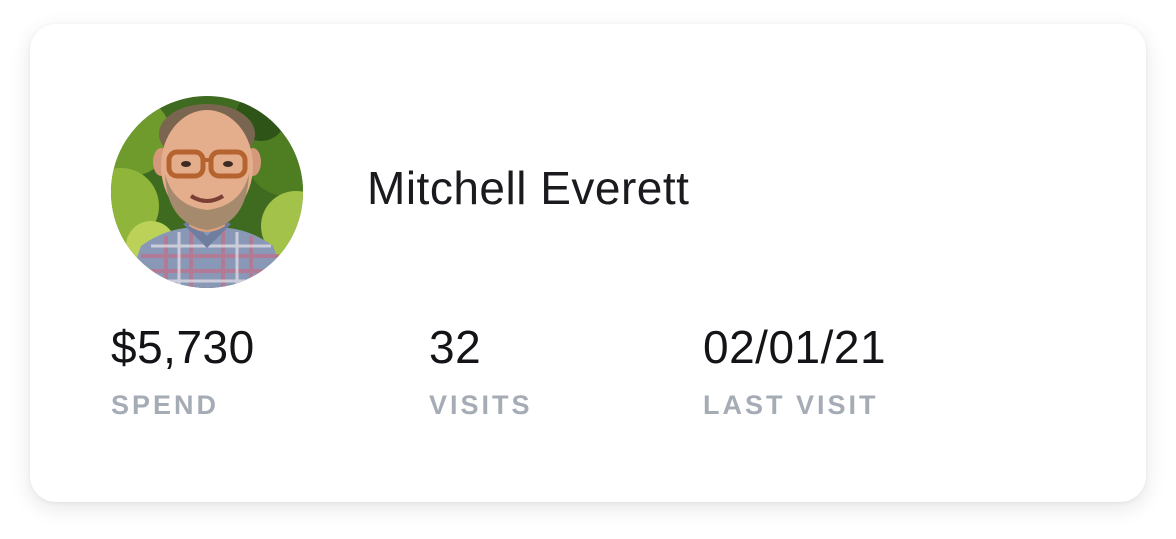 Image resolution: width=1176 pixels, height=539 pixels. I want to click on last-visit-label: LAST VISIT, so click(791, 405).